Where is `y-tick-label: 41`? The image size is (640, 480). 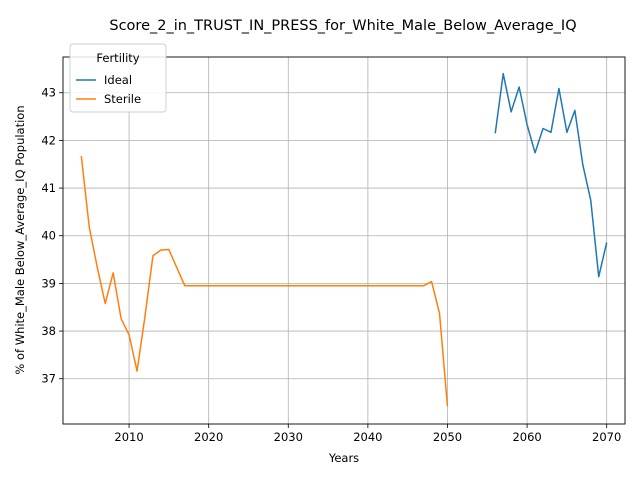
y-tick-label: 41 is located at coordinates (48, 188).